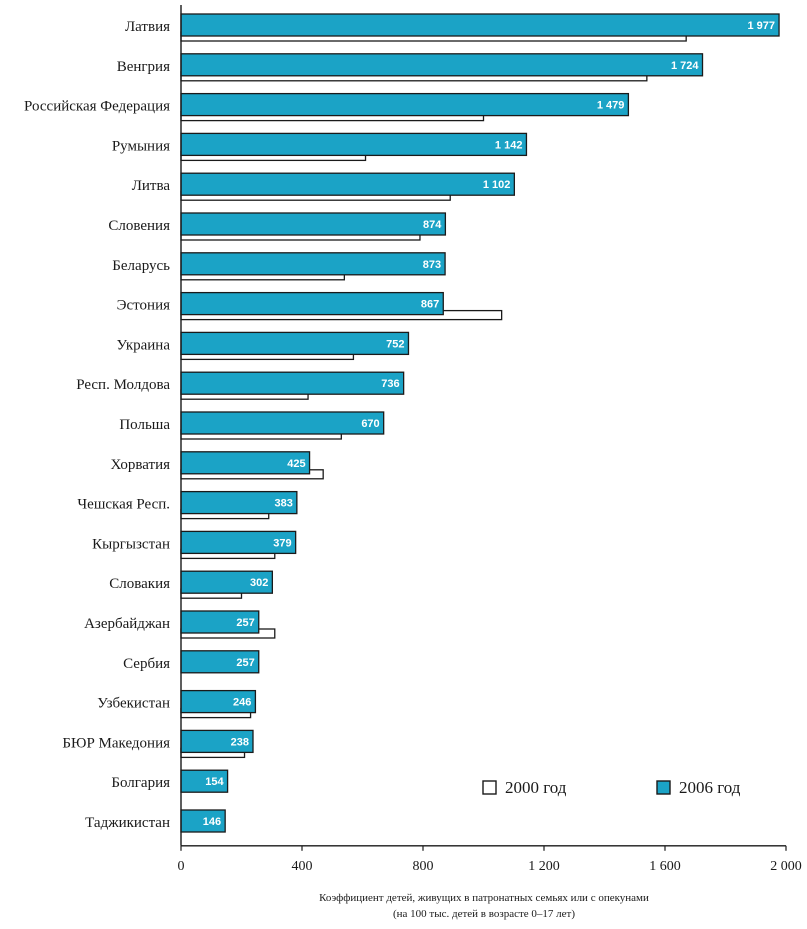 This screenshot has width=807, height=929. Describe the element at coordinates (143, 306) in the screenshot. I see `category-label: Эстония` at that location.